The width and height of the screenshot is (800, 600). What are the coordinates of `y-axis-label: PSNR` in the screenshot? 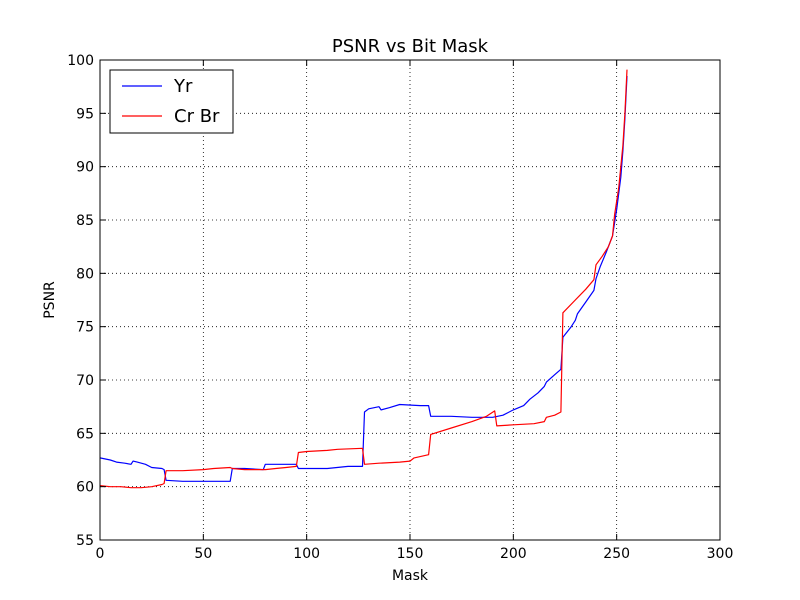 It's located at (50, 300).